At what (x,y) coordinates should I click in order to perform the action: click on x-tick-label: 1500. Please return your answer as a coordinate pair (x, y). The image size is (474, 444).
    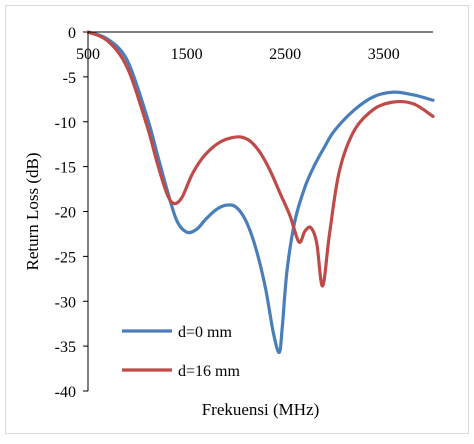
    Looking at the image, I should click on (187, 54).